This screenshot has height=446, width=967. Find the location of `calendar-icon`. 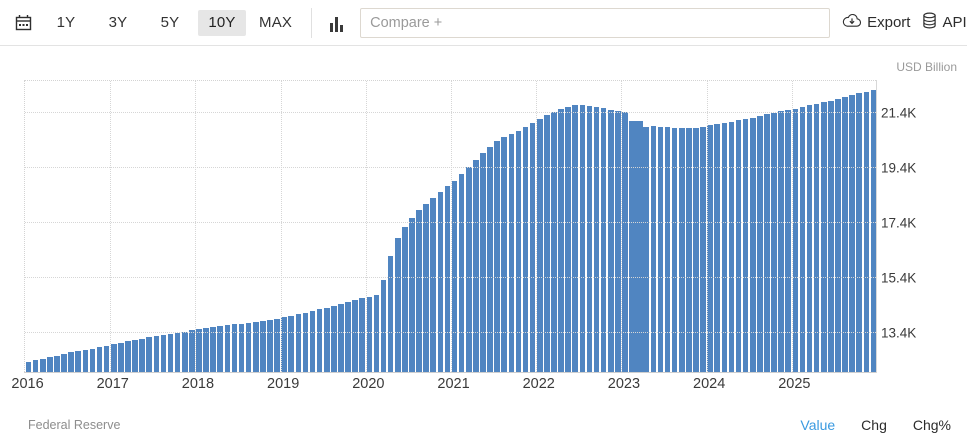

calendar-icon is located at coordinates (23, 23).